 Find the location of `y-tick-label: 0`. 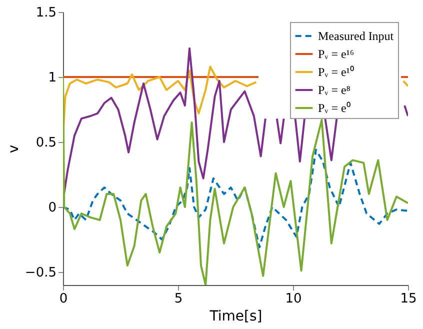

y-tick-label: 0 is located at coordinates (52, 208).